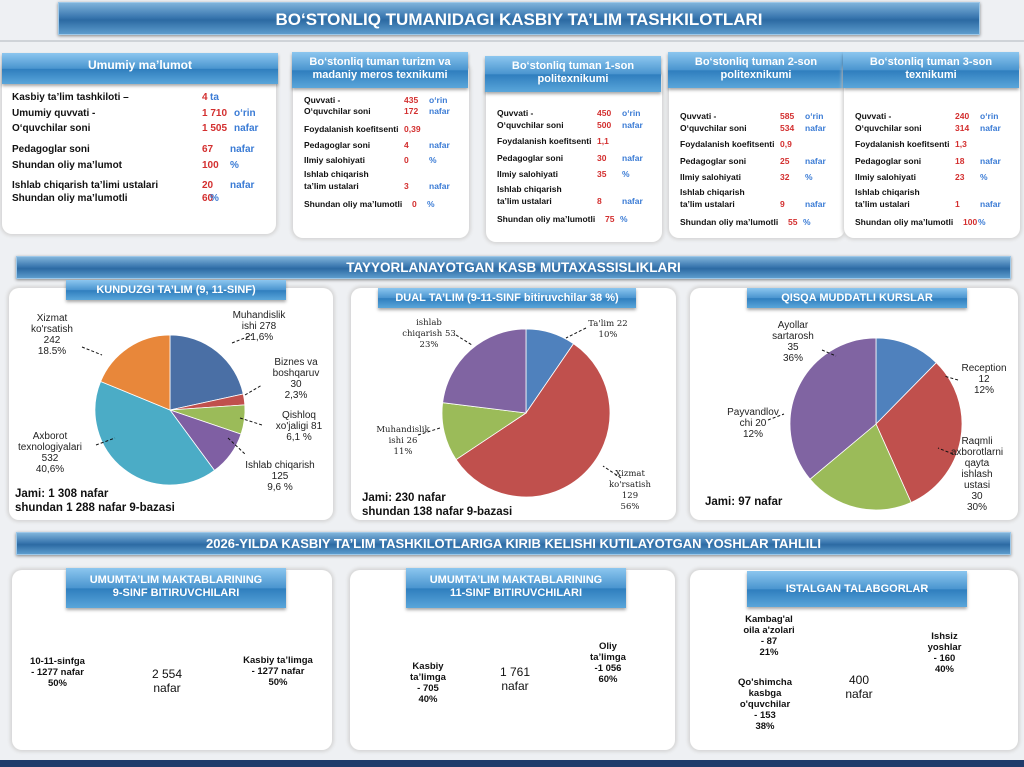  I want to click on label-line: kasbga, so click(765, 693).